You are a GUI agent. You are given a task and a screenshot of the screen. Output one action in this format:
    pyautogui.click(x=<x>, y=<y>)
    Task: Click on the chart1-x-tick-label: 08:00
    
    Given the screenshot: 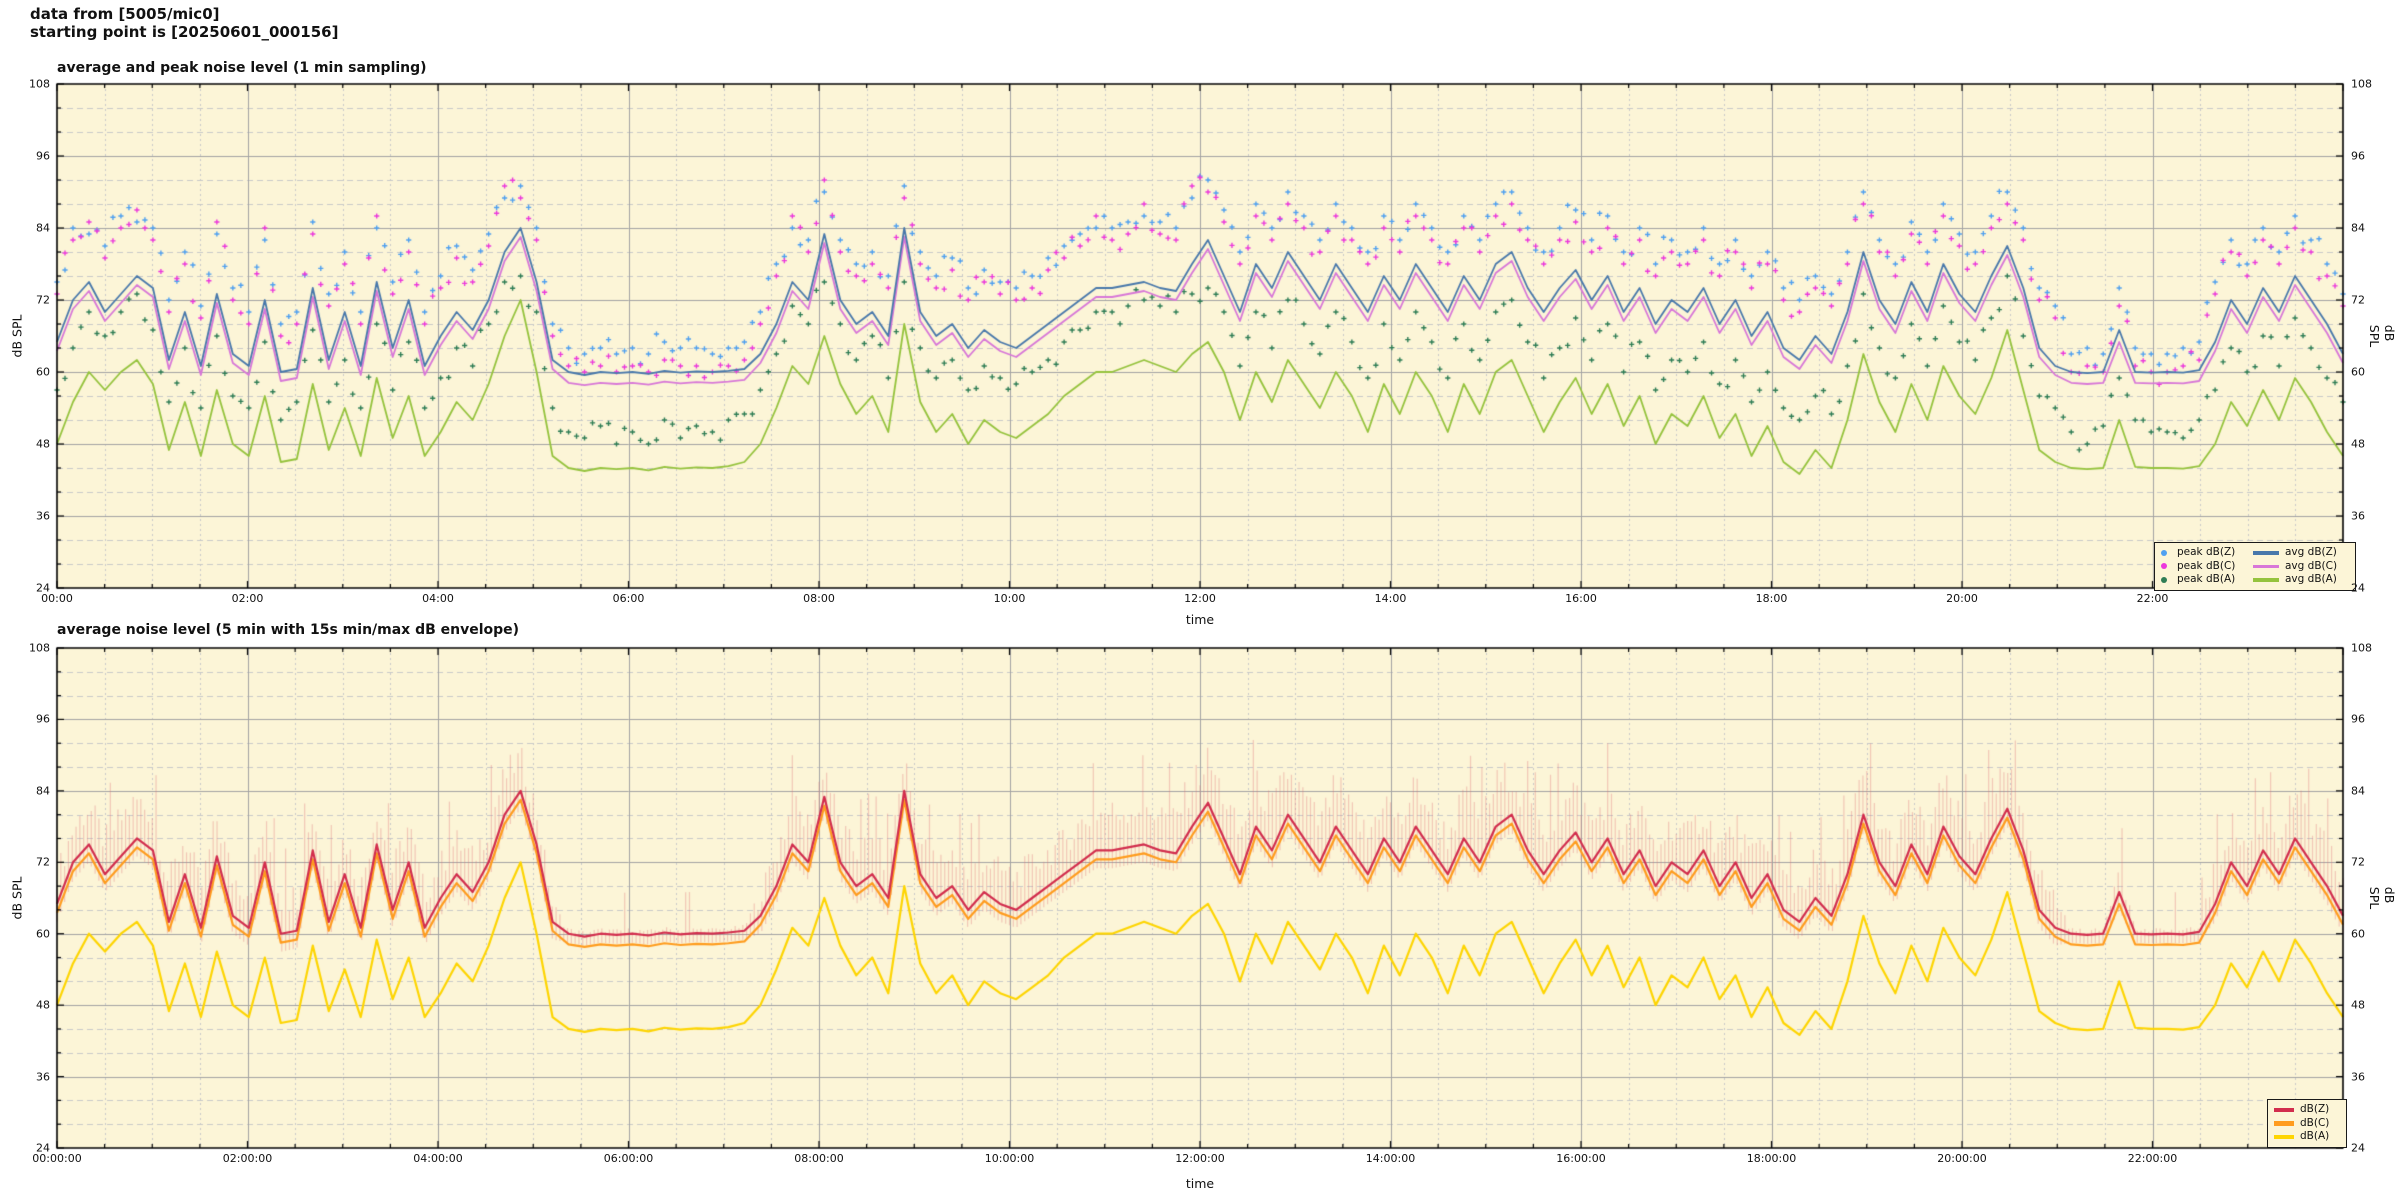 What is the action you would take?
    pyautogui.click(x=819, y=598)
    